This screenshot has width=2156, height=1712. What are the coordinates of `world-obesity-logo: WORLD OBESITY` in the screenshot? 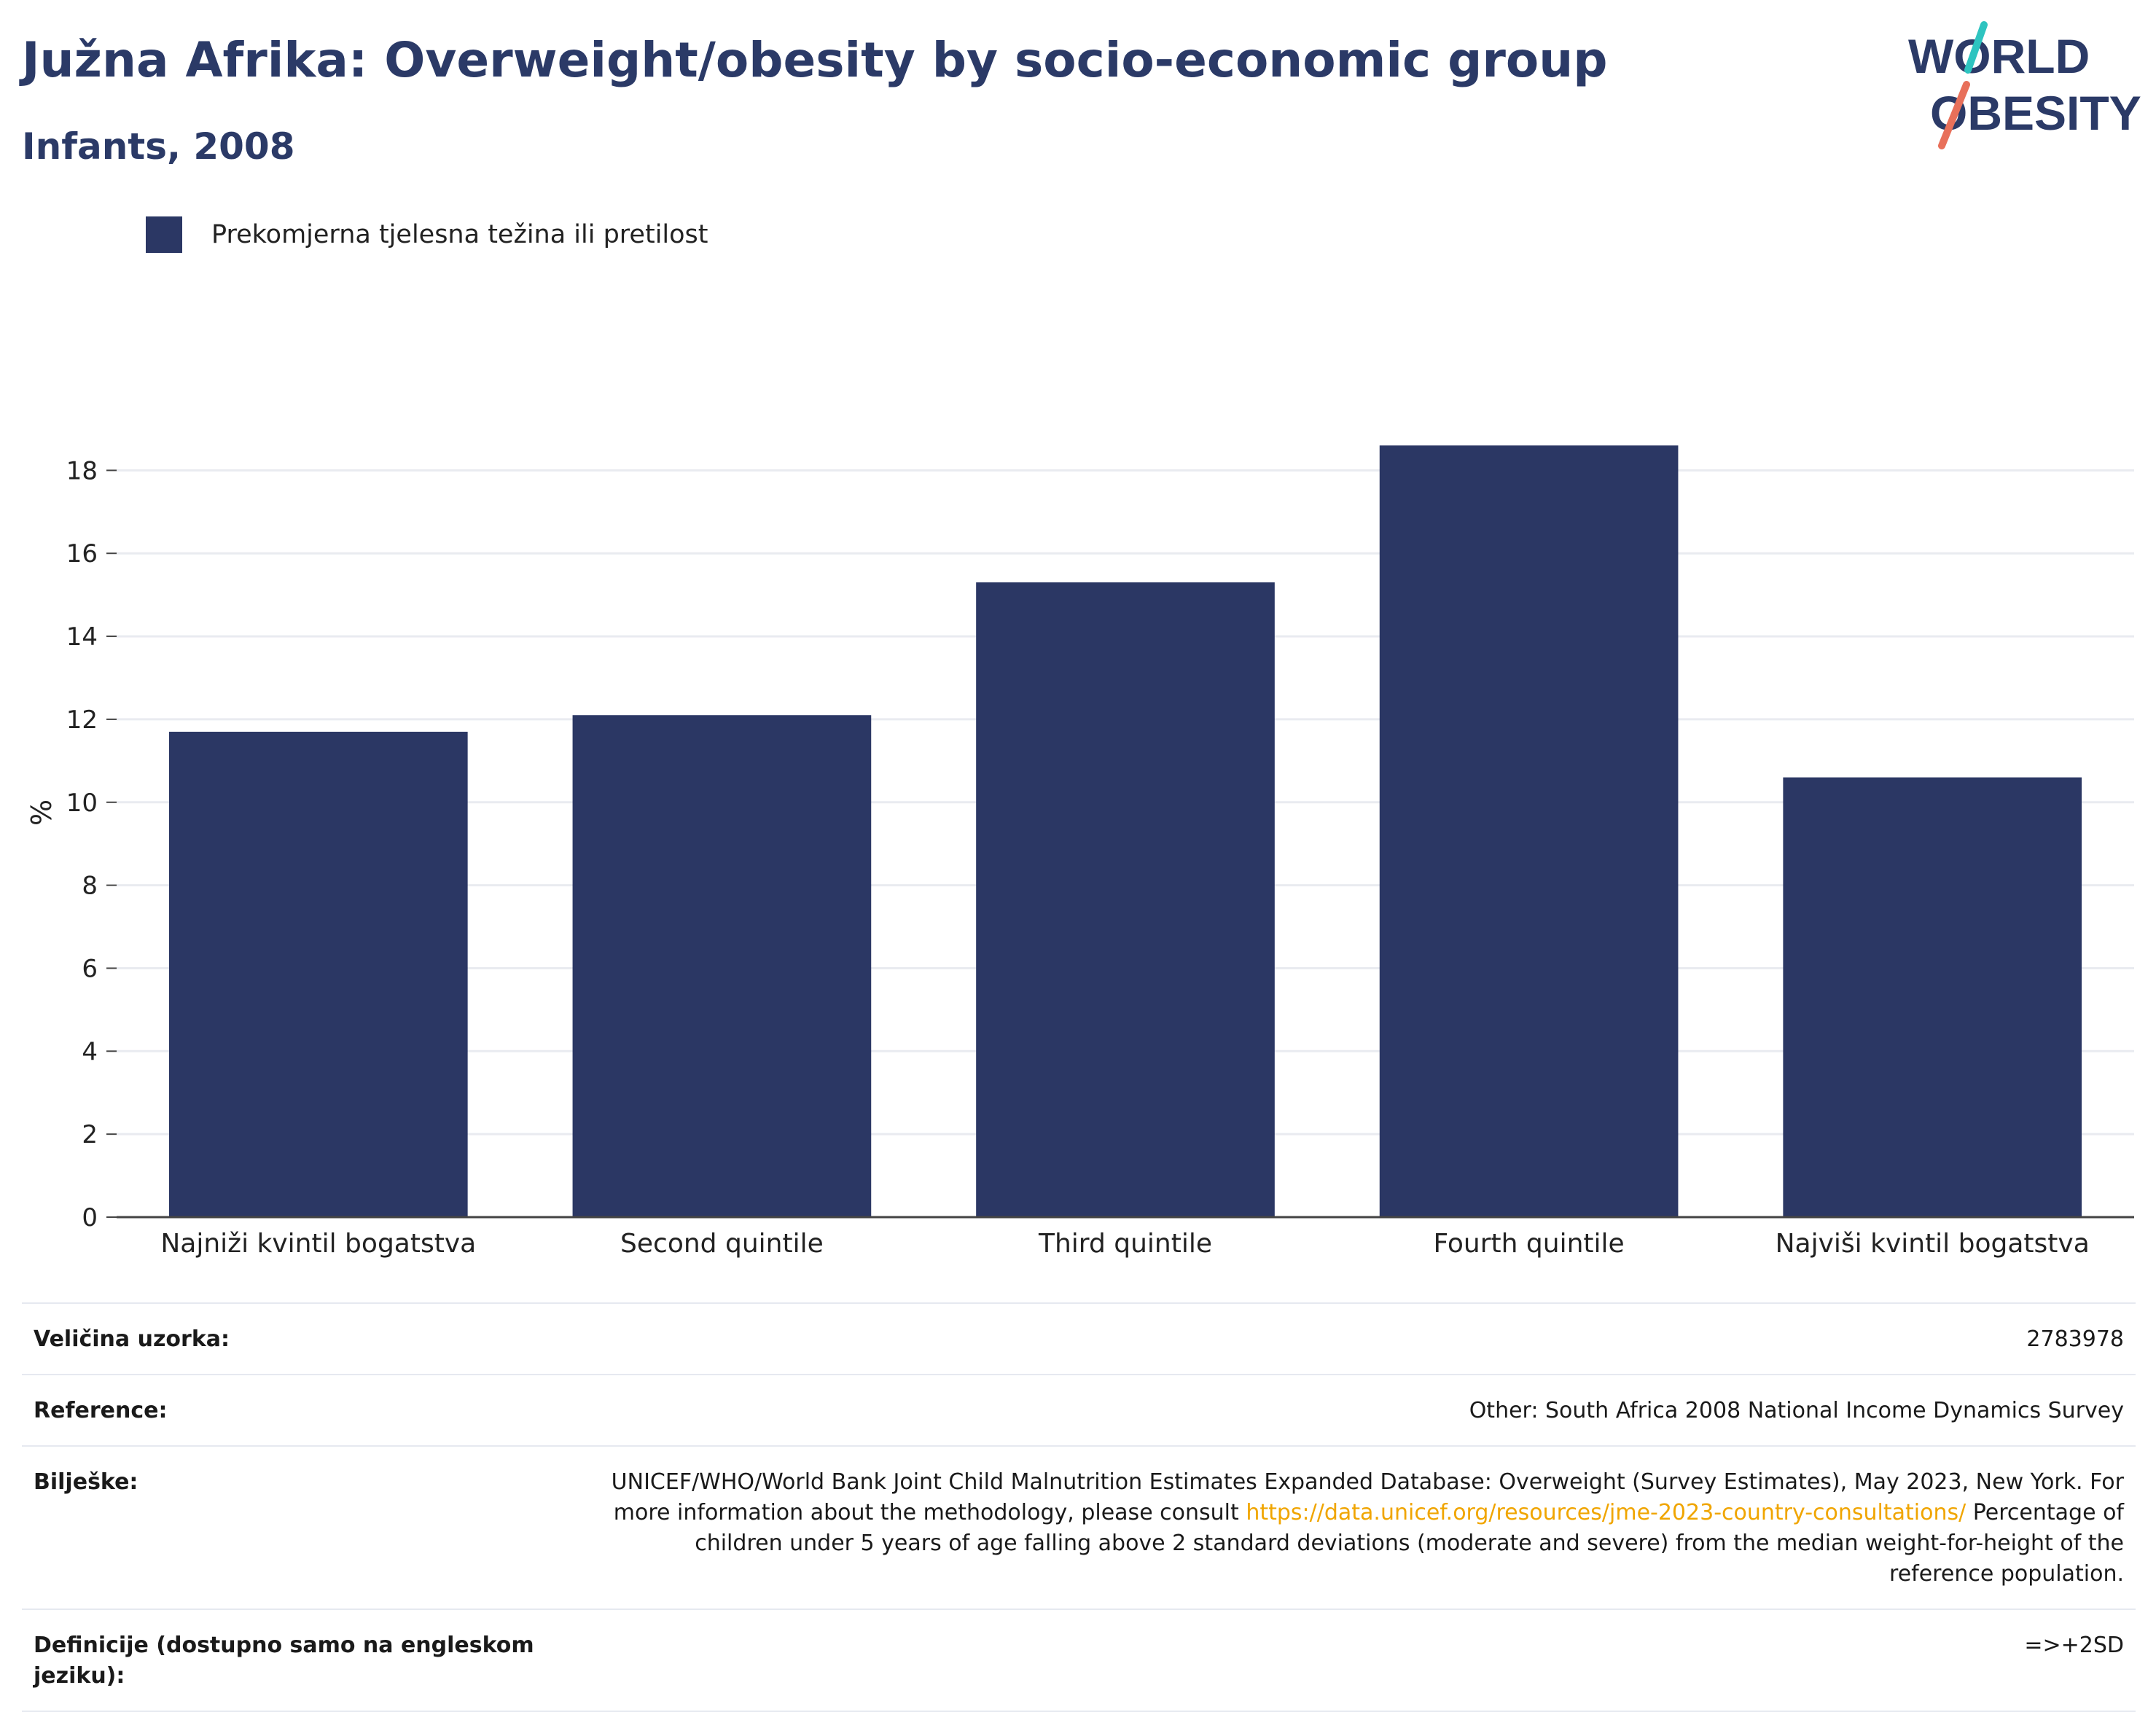 It's located at (2025, 85).